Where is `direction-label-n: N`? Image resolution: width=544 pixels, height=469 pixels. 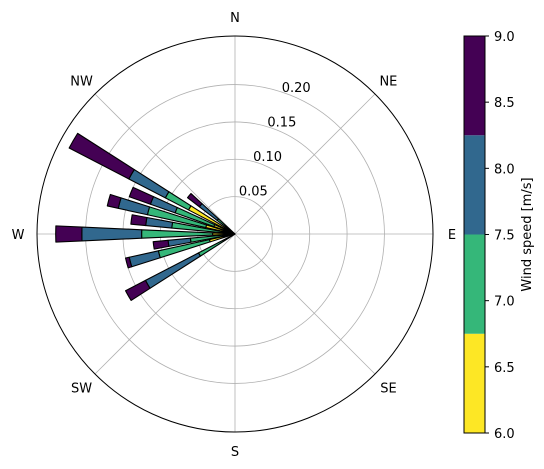 direction-label-n: N is located at coordinates (235, 18).